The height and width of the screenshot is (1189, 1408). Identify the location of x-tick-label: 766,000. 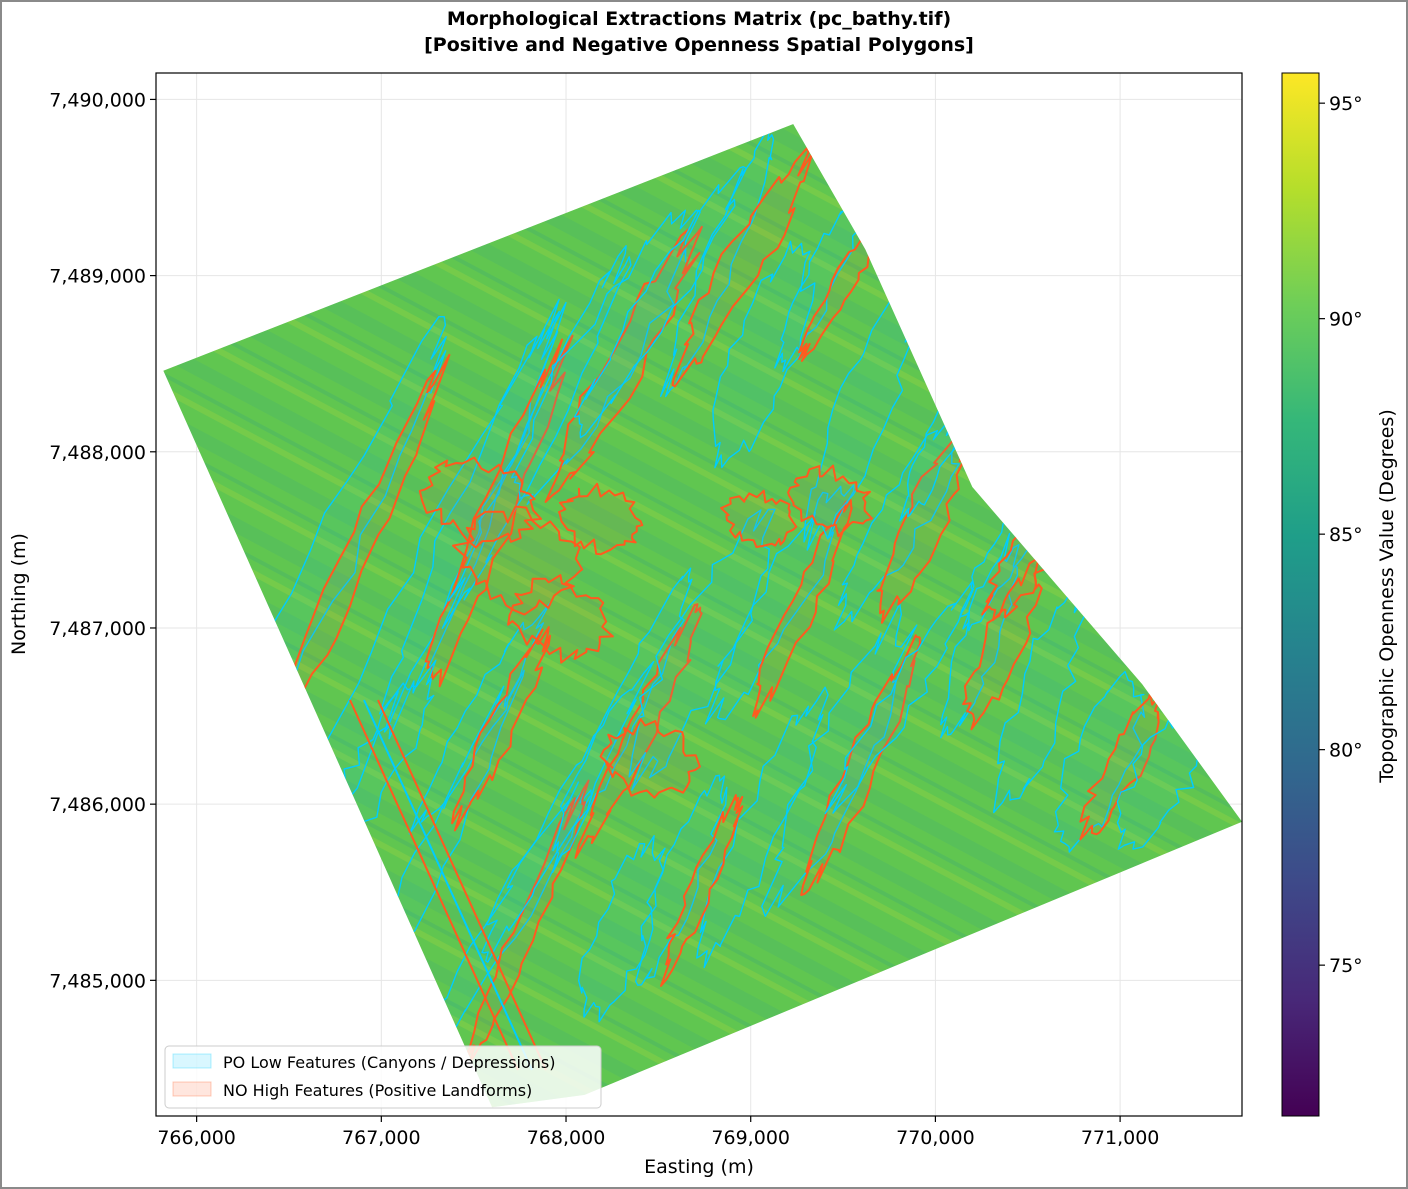
(196, 1138).